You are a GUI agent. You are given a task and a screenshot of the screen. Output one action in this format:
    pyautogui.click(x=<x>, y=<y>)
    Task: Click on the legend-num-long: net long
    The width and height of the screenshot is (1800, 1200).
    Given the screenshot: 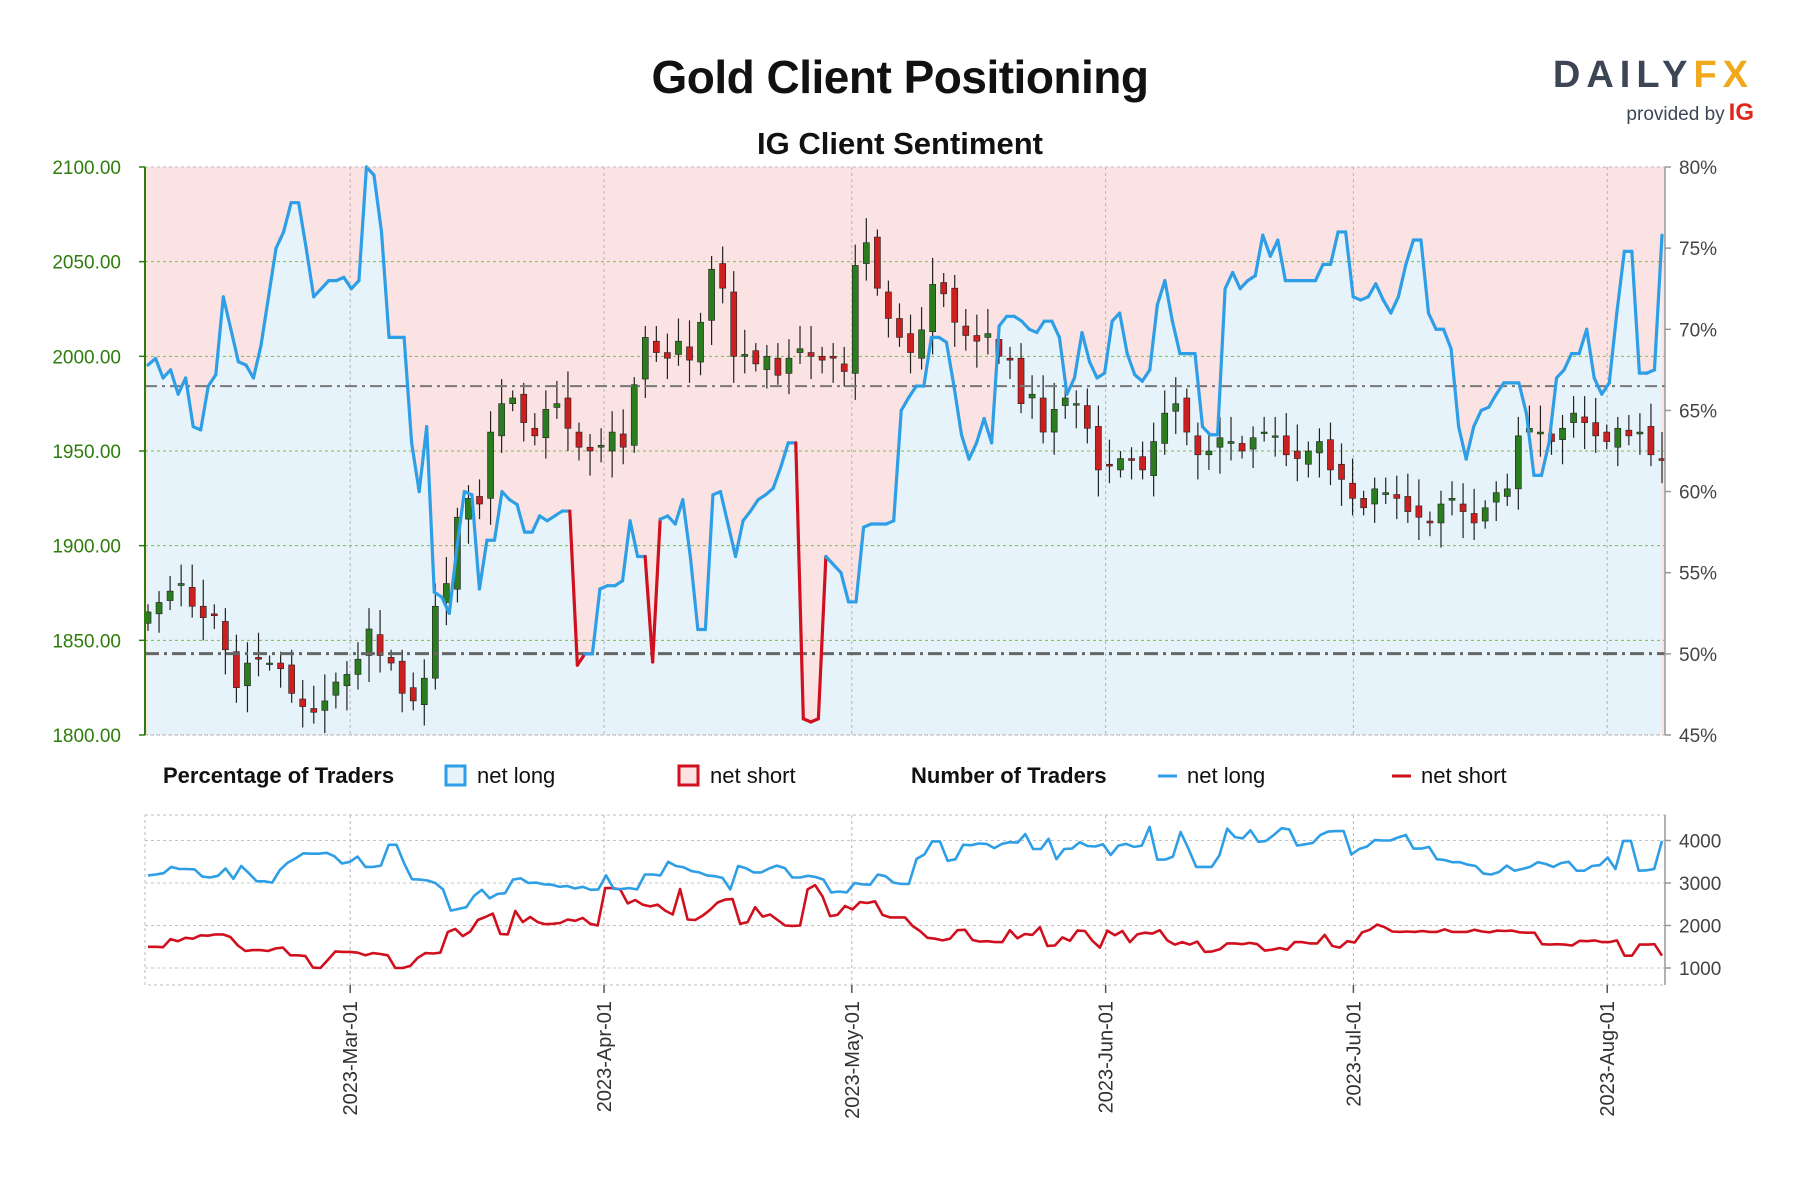 What is the action you would take?
    pyautogui.click(x=1226, y=775)
    